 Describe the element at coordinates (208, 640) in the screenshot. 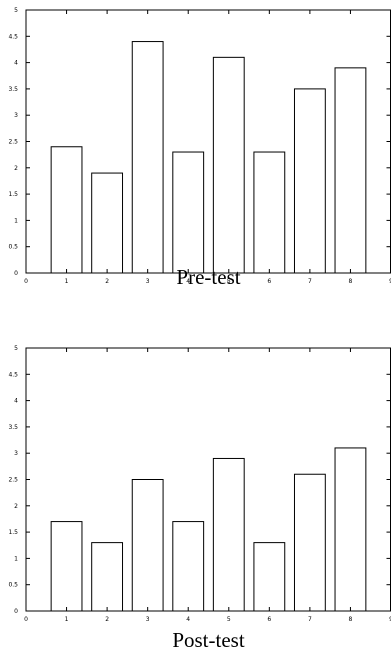

I see `chart-title: Post-test` at that location.